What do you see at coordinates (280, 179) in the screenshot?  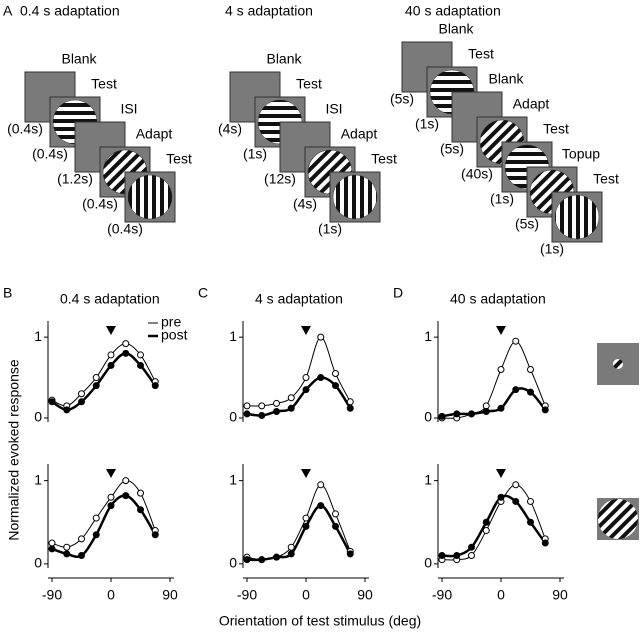 I see `step-duration: (12s)` at bounding box center [280, 179].